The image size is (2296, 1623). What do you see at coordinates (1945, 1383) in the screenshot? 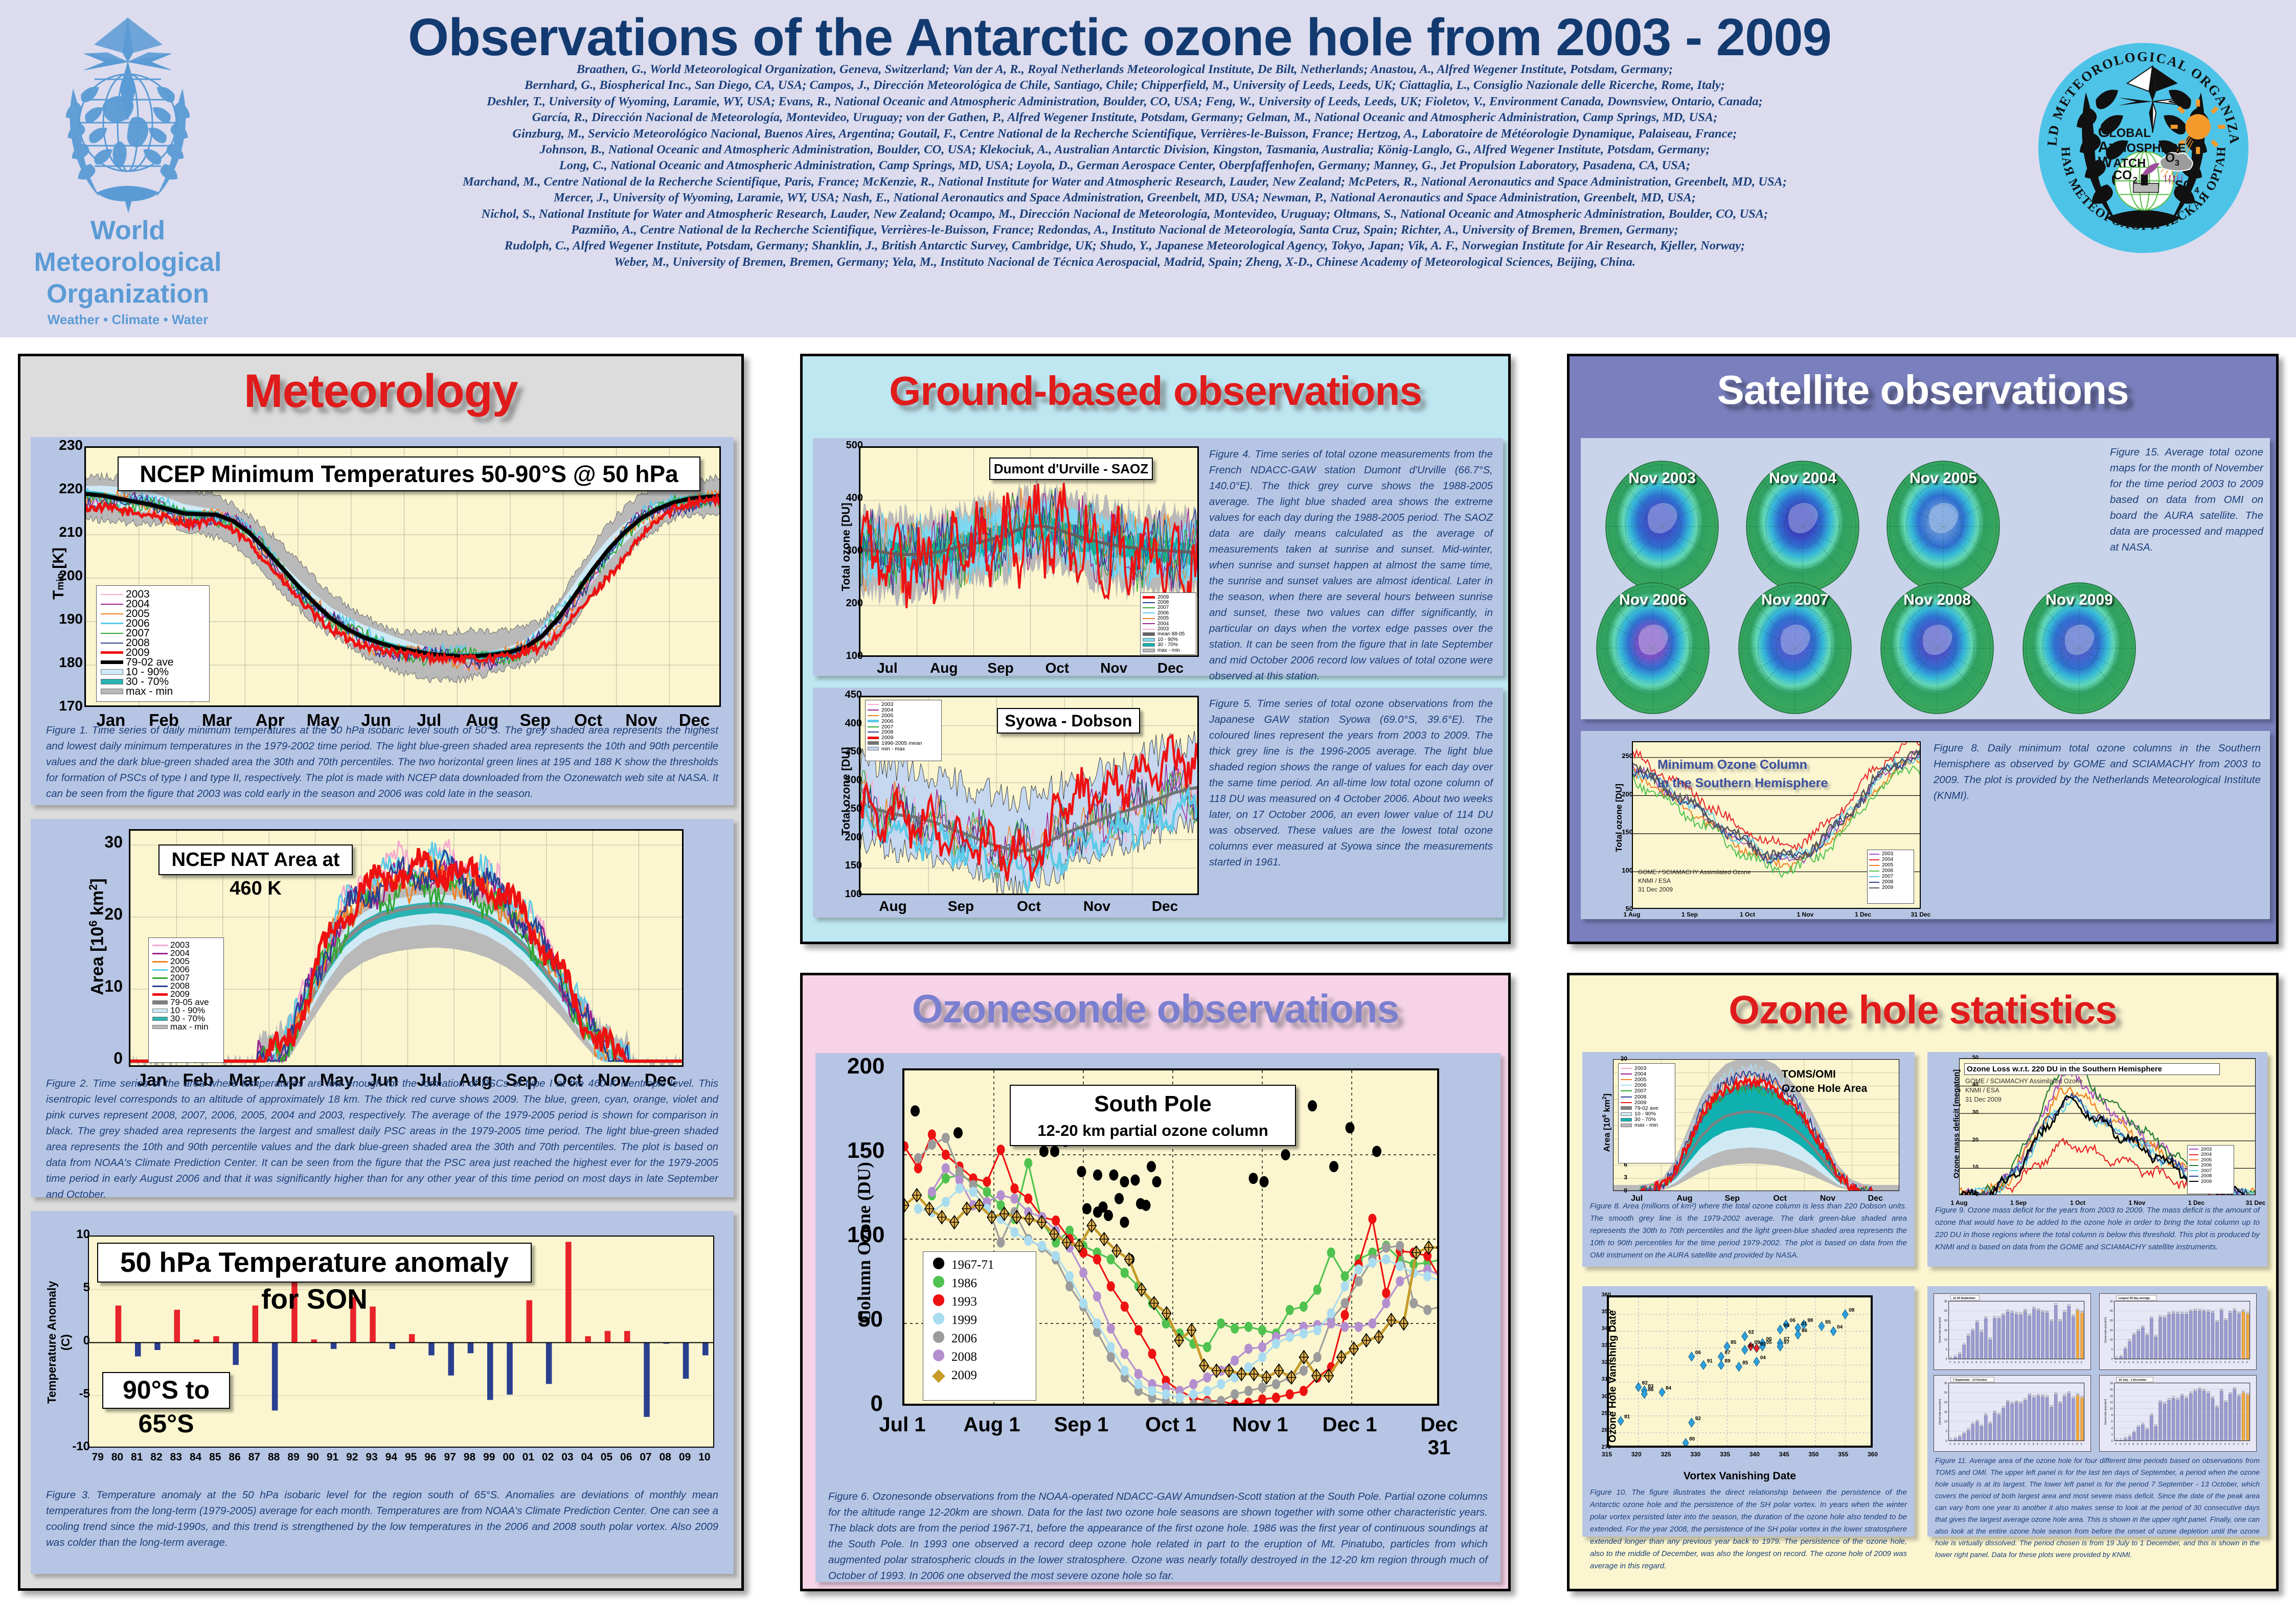
I see `tick-label: 30` at bounding box center [1945, 1383].